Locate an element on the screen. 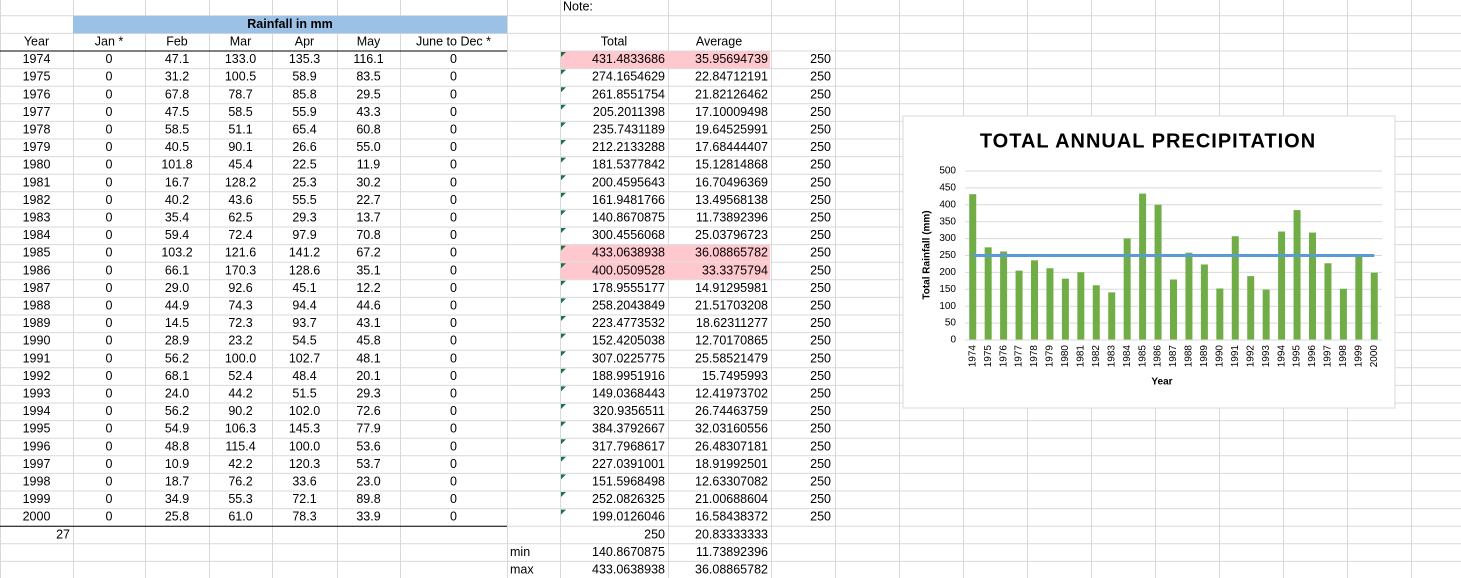  cell: 25.3 is located at coordinates (304, 182).